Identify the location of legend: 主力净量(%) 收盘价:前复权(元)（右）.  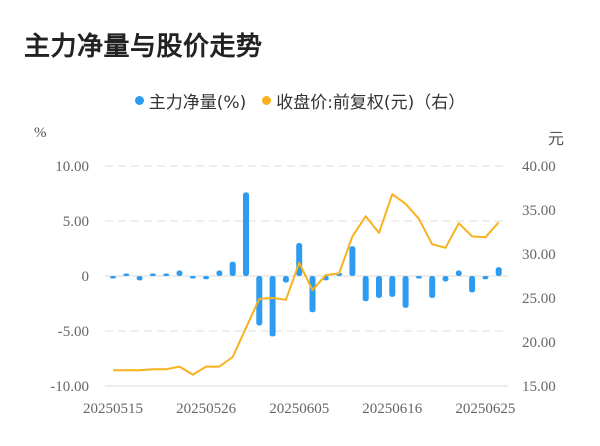
(300, 100).